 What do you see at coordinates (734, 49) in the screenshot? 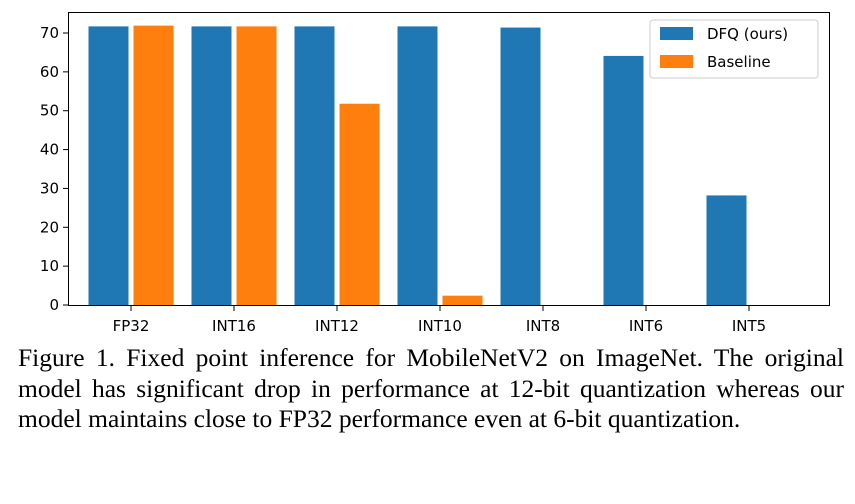
I see `legend: DFQ (ours) Baseline` at bounding box center [734, 49].